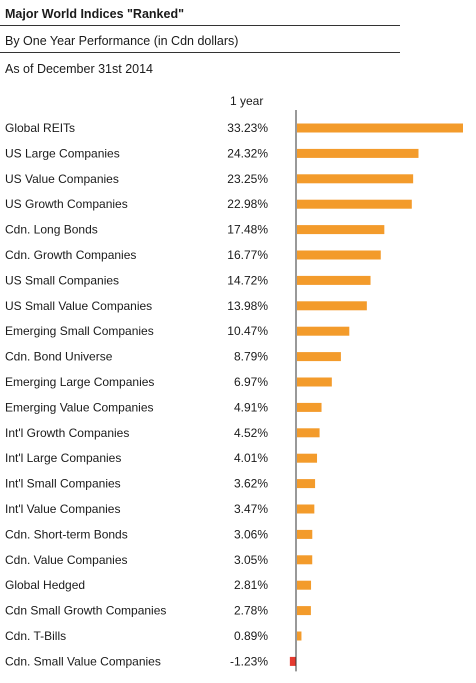 The image size is (476, 683). I want to click on value-label: 2.78%, so click(251, 611).